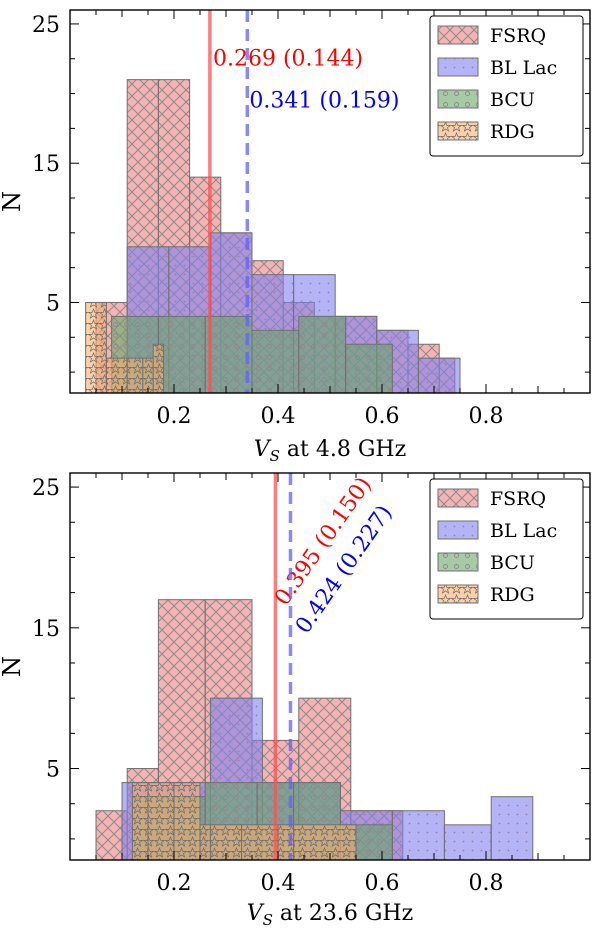  Describe the element at coordinates (288, 59) in the screenshot. I see `median-label-fsrq: 0.269 (0.144)` at that location.